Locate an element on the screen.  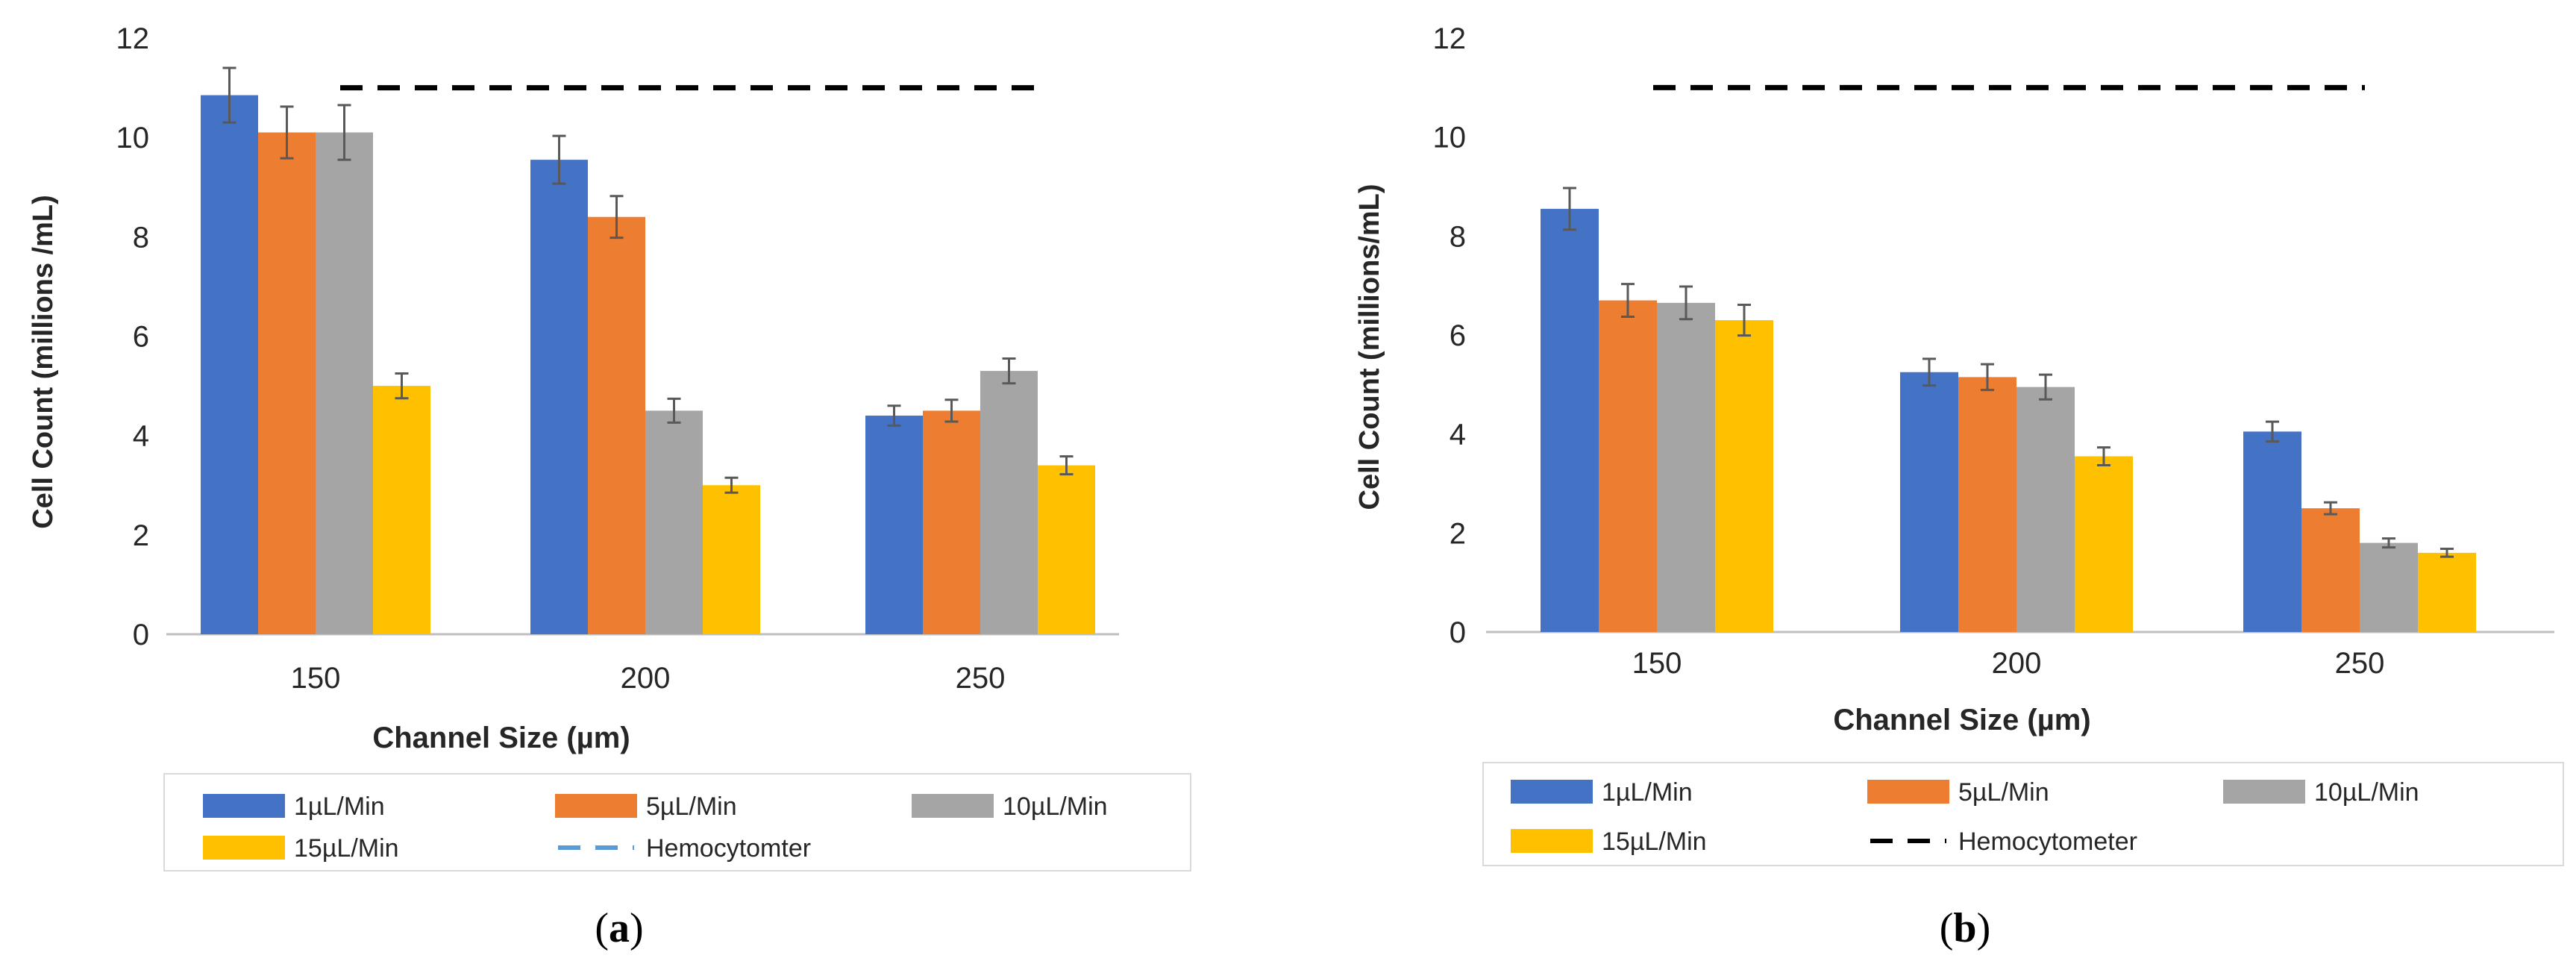
panel-a-y-tick-label: 2 is located at coordinates (141, 535).